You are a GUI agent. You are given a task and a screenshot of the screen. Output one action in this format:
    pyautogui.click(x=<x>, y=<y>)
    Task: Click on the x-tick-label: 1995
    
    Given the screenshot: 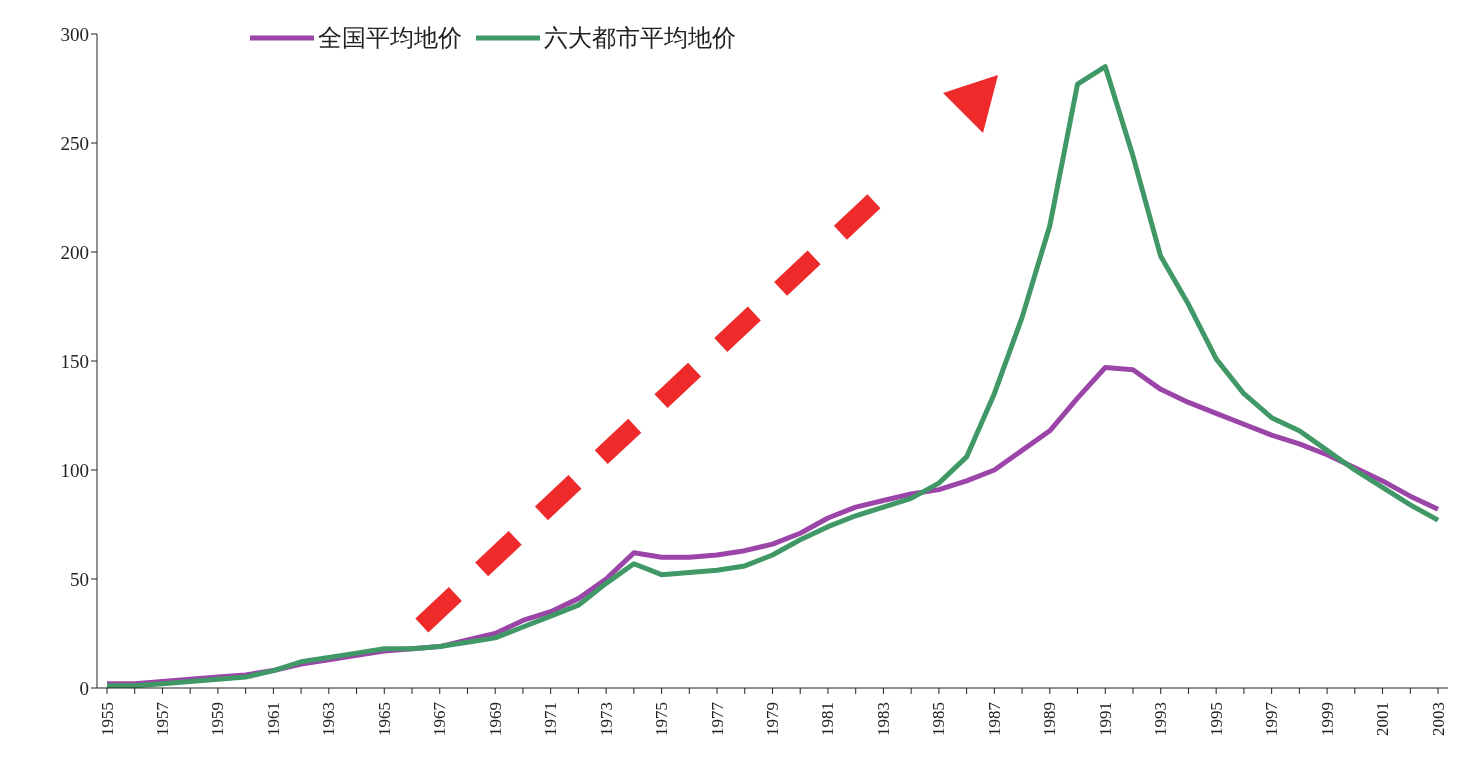 What is the action you would take?
    pyautogui.click(x=1216, y=719)
    